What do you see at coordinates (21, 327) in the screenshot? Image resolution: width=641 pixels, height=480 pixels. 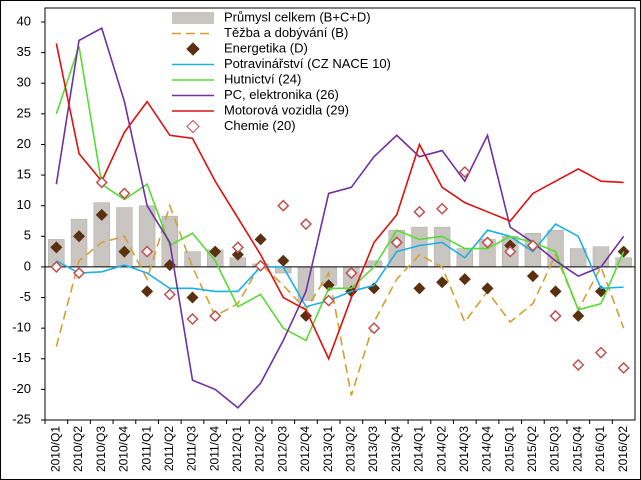 I see `y-tick-label: -10` at bounding box center [21, 327].